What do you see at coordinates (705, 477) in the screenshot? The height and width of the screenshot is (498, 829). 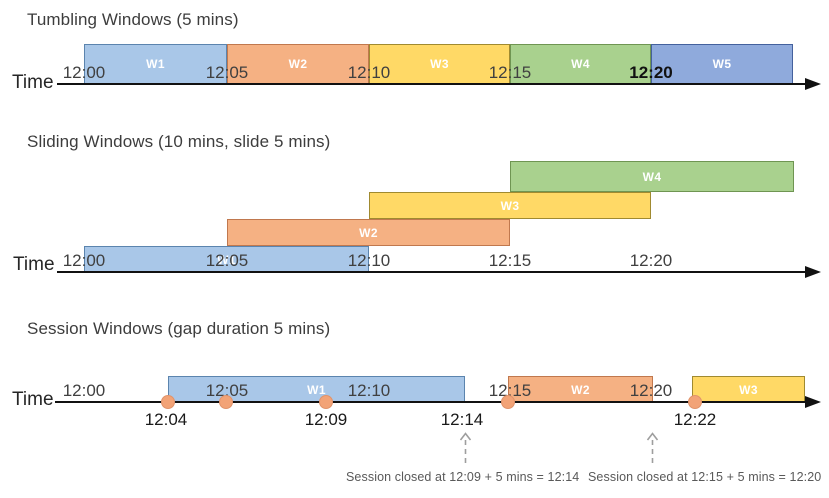 I see `session-close-annotation-2: Session closed at 12:15 + 5 mins = 12:20` at bounding box center [705, 477].